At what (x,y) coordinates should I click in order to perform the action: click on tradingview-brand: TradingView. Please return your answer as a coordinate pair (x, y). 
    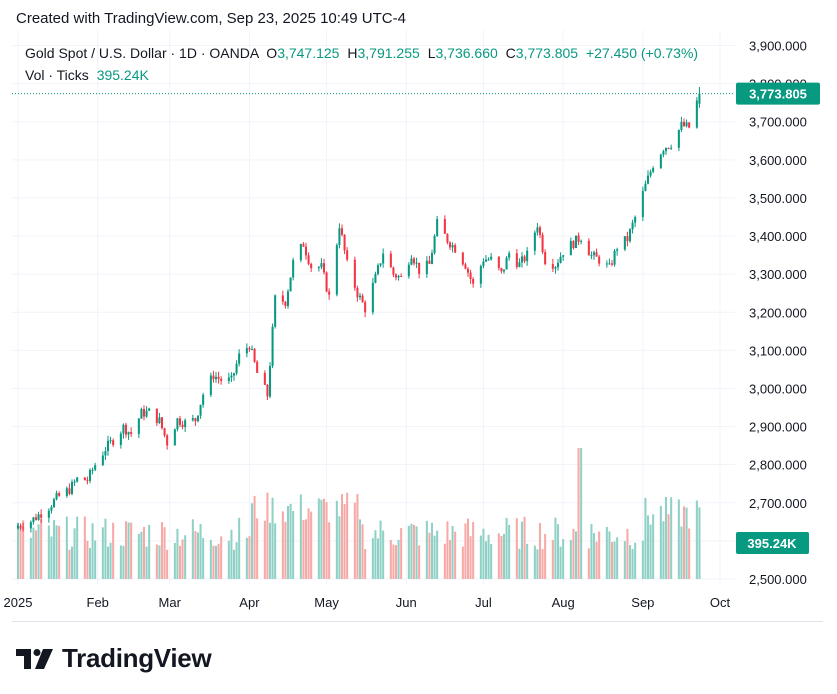
    Looking at the image, I should click on (114, 658).